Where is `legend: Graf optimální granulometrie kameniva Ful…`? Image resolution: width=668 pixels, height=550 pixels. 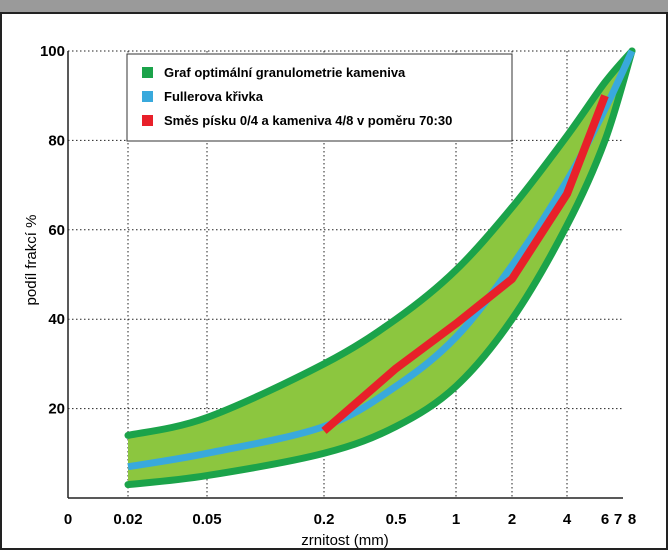
legend: Graf optimální granulometrie kameniva Ful… is located at coordinates (319, 97).